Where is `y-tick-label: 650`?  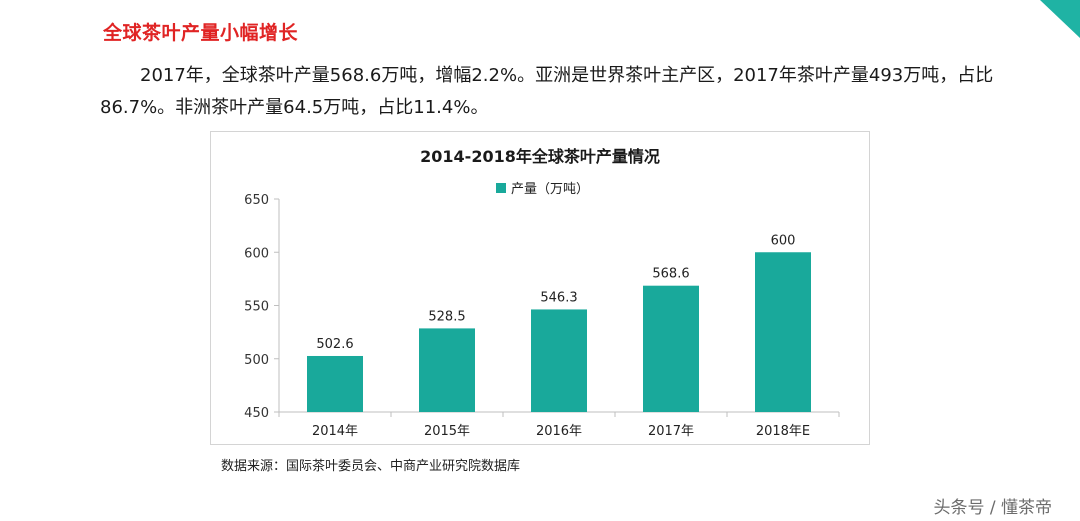 y-tick-label: 650 is located at coordinates (256, 200).